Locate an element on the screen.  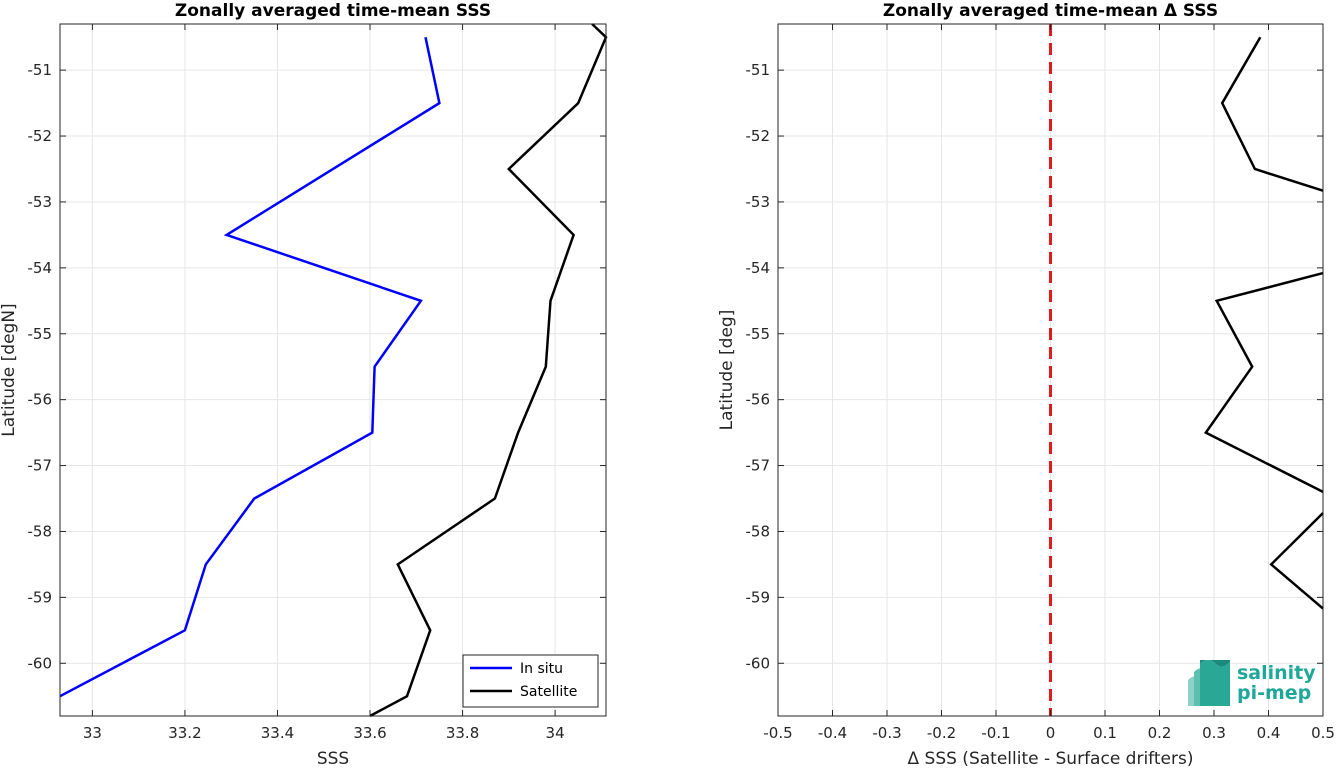
chart-title-sss: Zonally averaged time-mean SSS is located at coordinates (333, 11).